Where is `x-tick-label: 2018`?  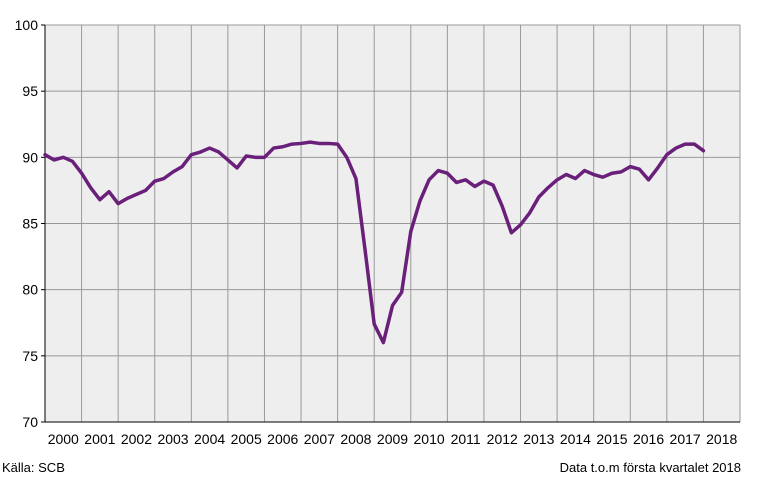
x-tick-label: 2018 is located at coordinates (721, 439).